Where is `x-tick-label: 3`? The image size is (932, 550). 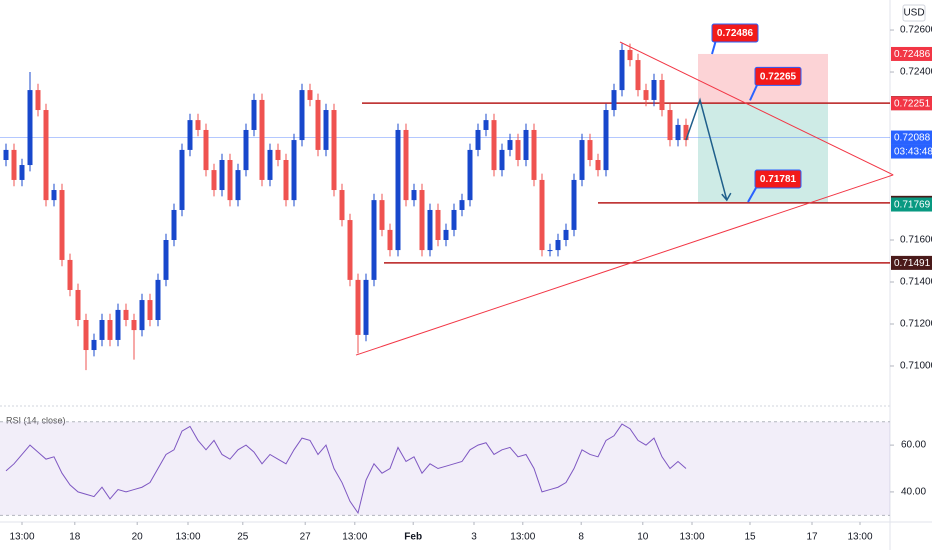 x-tick-label: 3 is located at coordinates (474, 537).